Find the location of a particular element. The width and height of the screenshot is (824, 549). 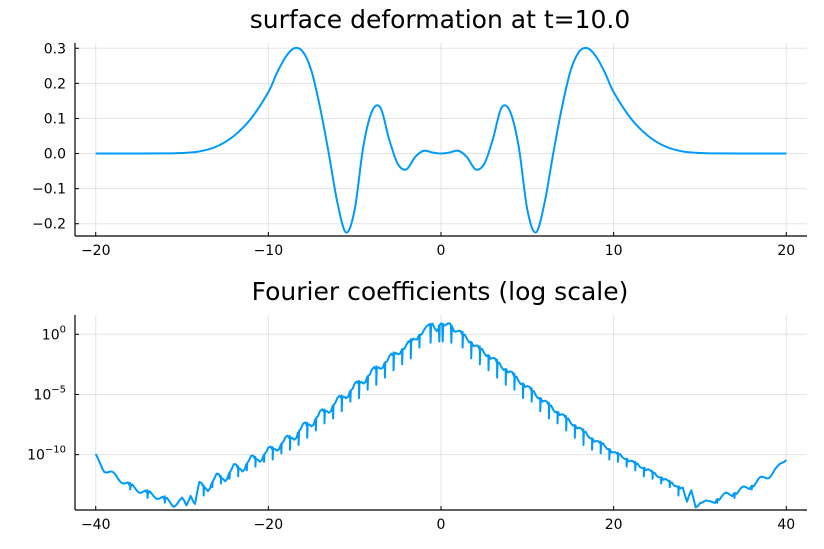

y-tick-label: 10⁻¹⁰ is located at coordinates (46, 454).